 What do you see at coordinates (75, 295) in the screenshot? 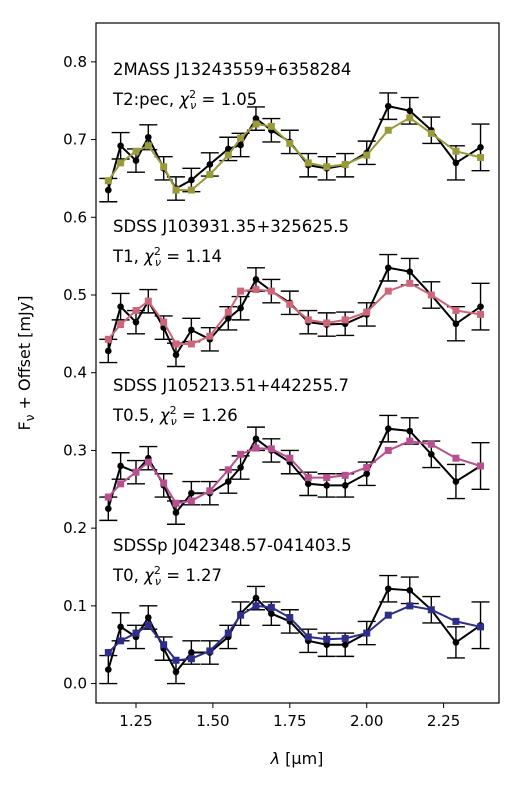
I see `y-tick-label: 0.5` at bounding box center [75, 295].